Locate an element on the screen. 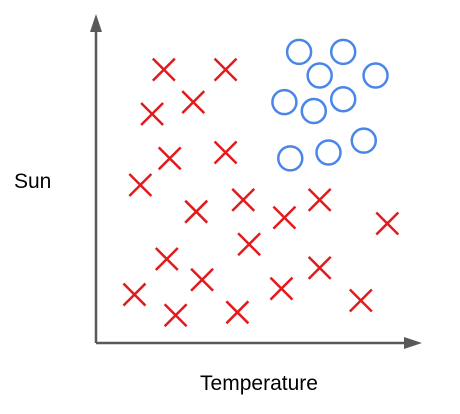 The height and width of the screenshot is (414, 460). x-axis-arrow is located at coordinates (413, 343).